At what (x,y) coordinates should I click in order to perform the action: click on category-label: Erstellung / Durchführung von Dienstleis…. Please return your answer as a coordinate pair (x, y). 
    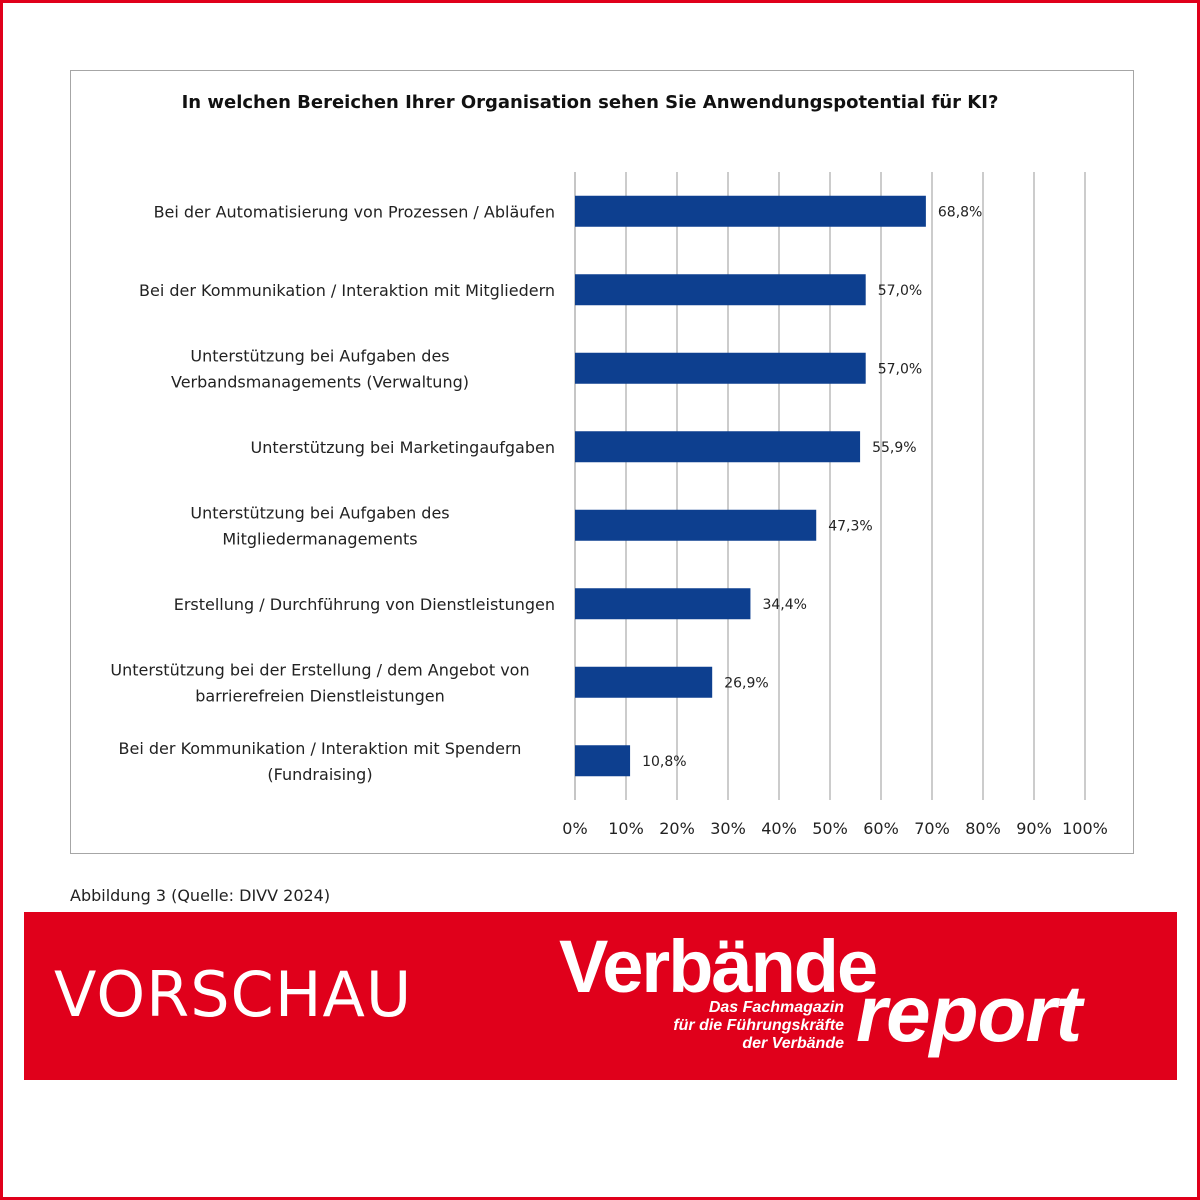
    Looking at the image, I should click on (364, 604).